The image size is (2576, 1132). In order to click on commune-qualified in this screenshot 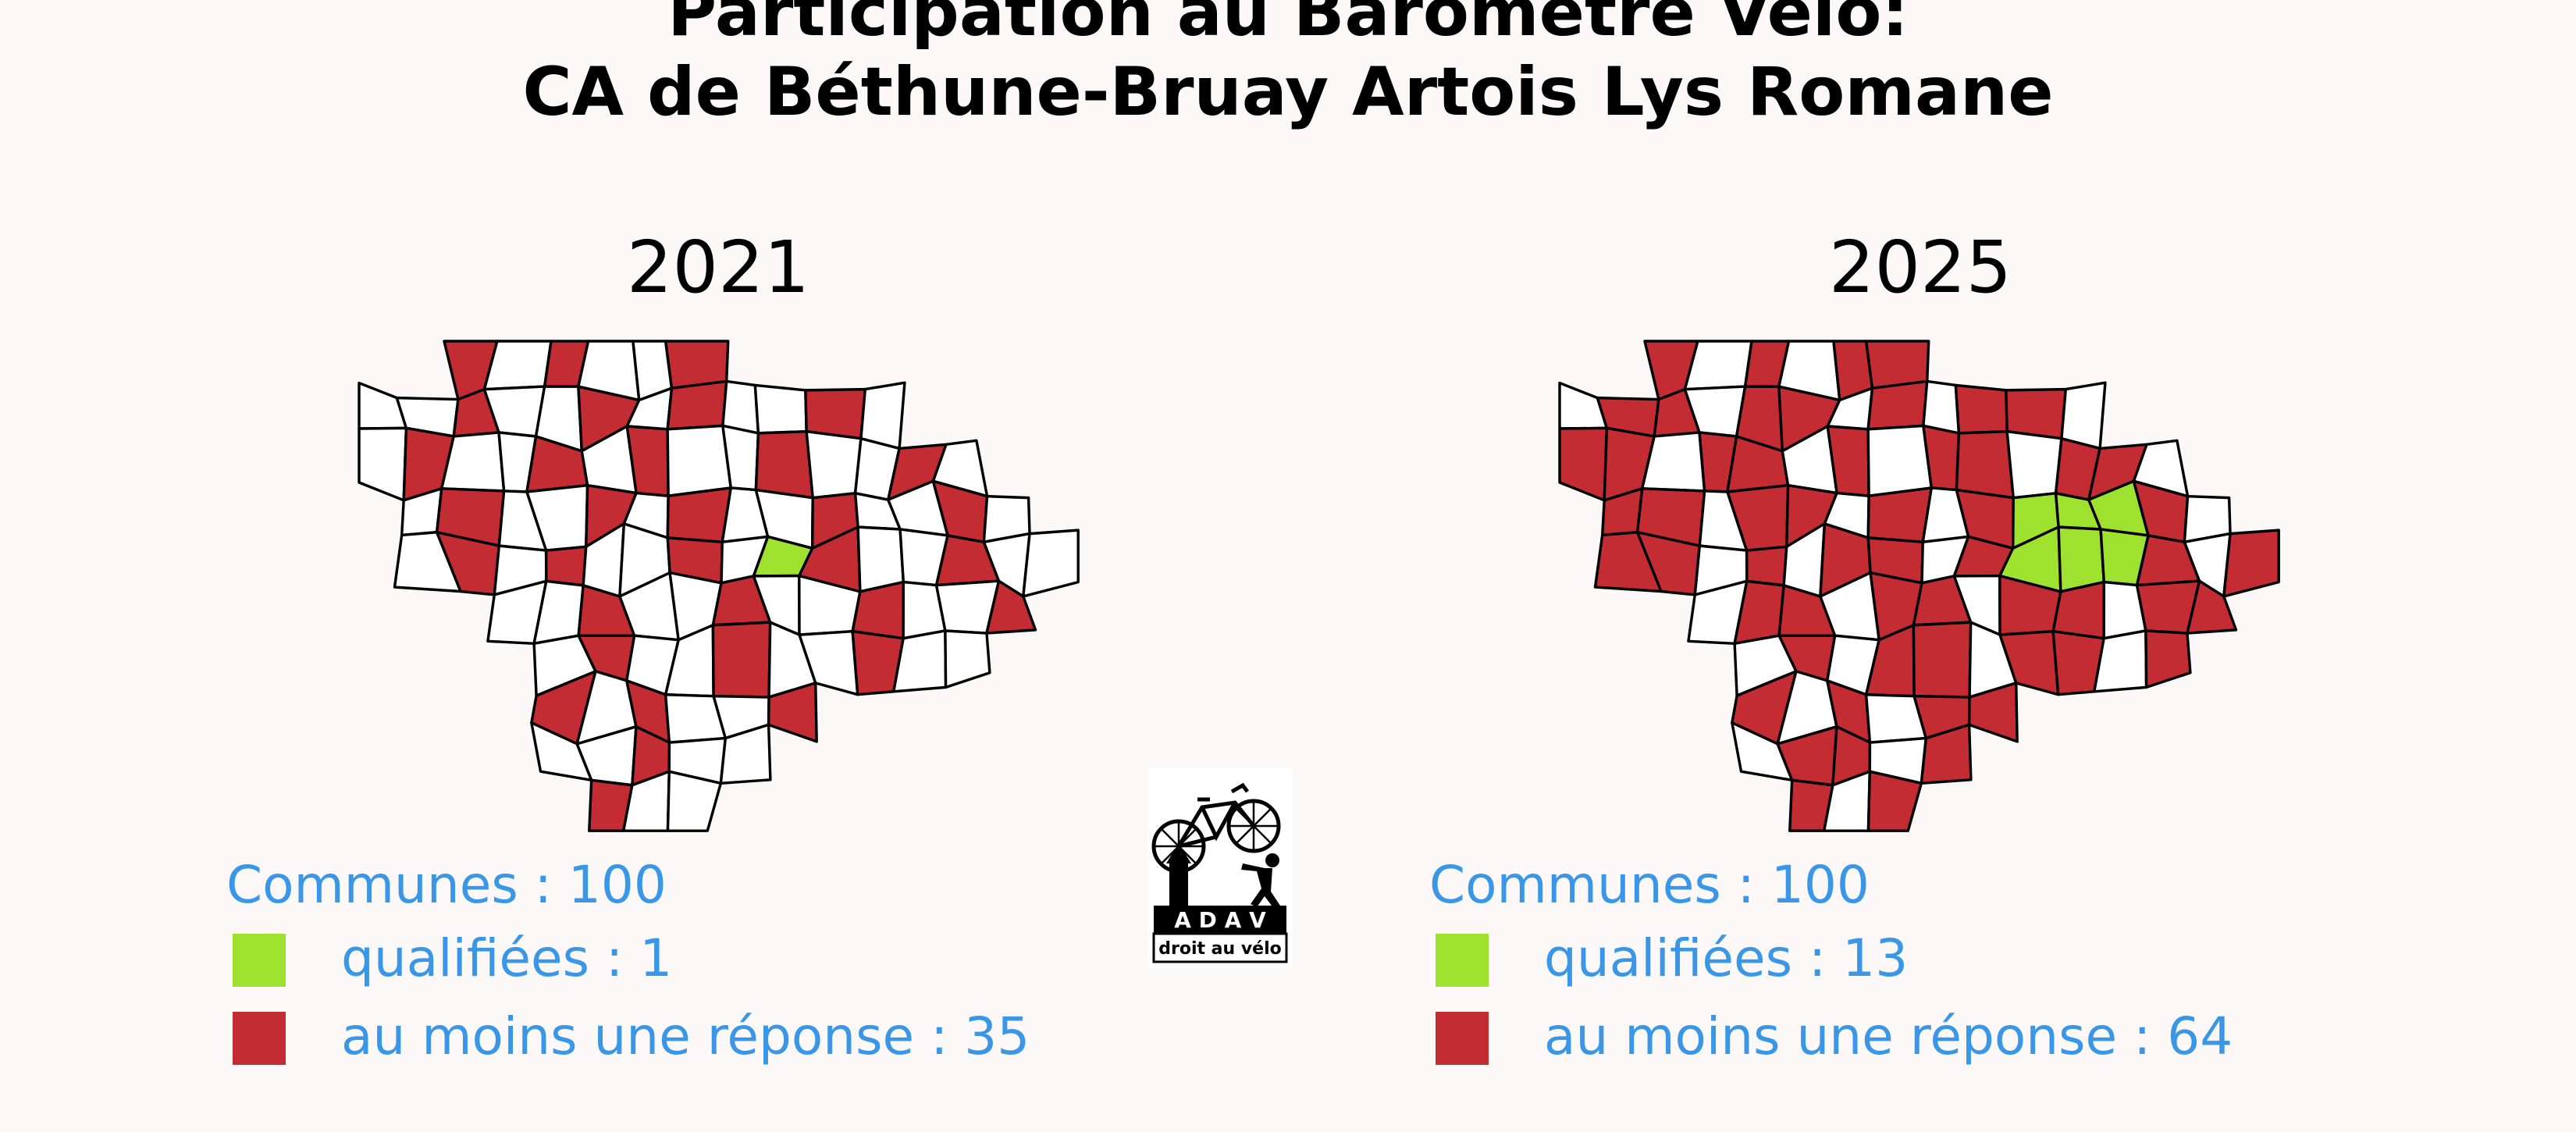, I will do `click(2081, 559)`.